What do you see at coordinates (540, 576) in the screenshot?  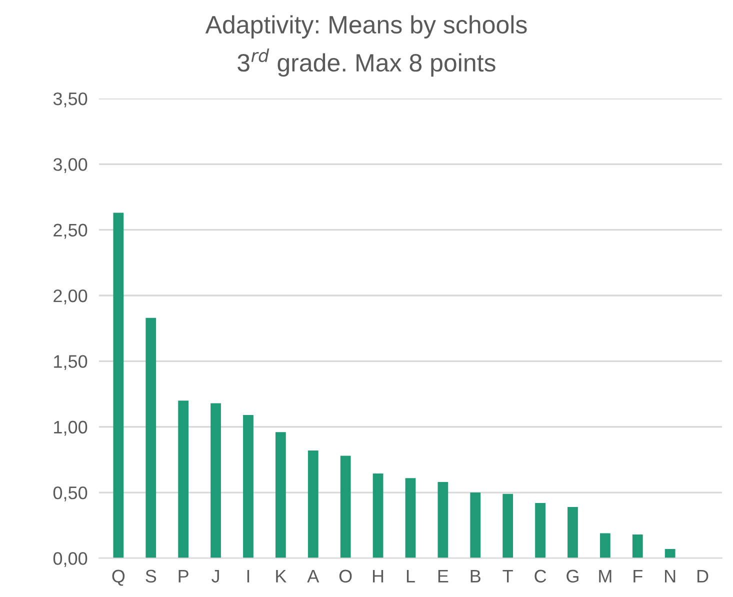 I see `x-tick-label: C` at bounding box center [540, 576].